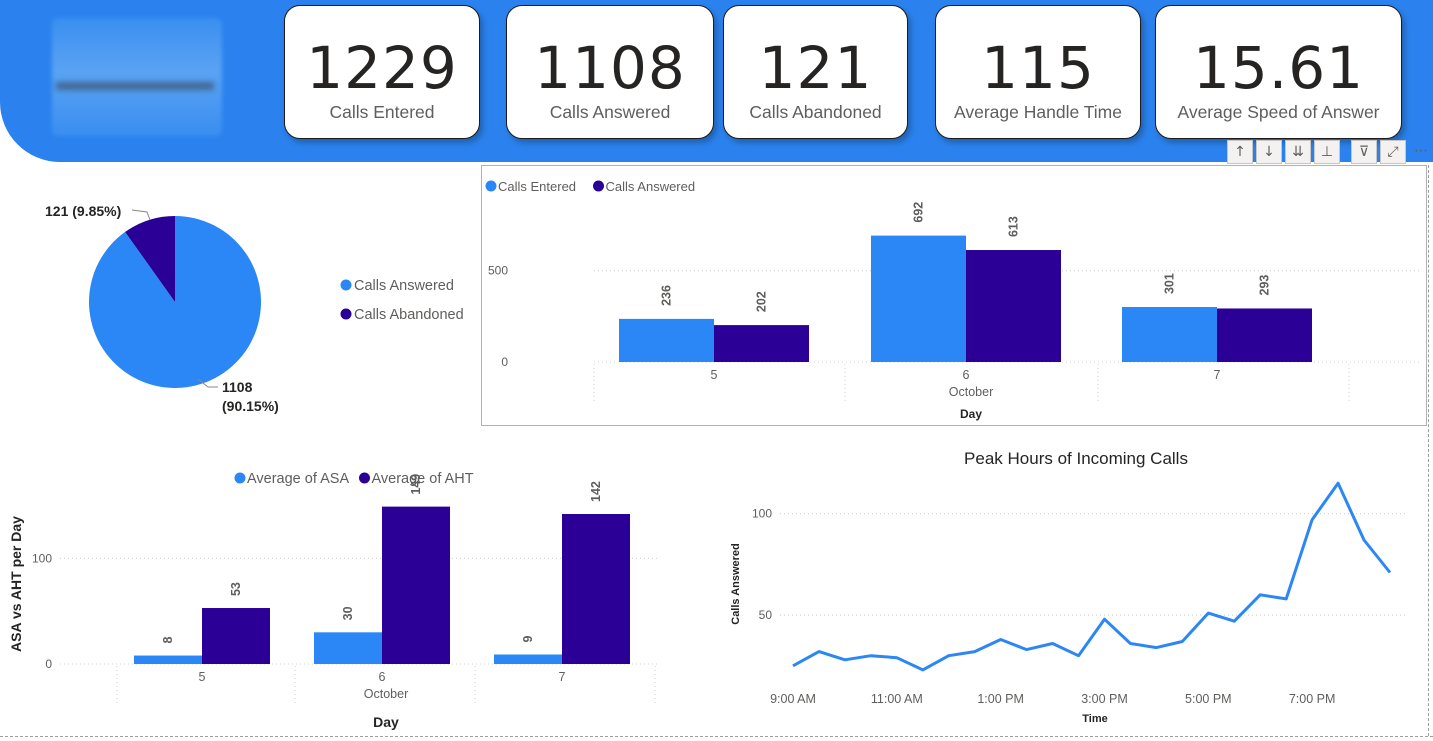 The width and height of the screenshot is (1433, 741). What do you see at coordinates (1014, 226) in the screenshot?
I see `bar-data-label: 613` at bounding box center [1014, 226].